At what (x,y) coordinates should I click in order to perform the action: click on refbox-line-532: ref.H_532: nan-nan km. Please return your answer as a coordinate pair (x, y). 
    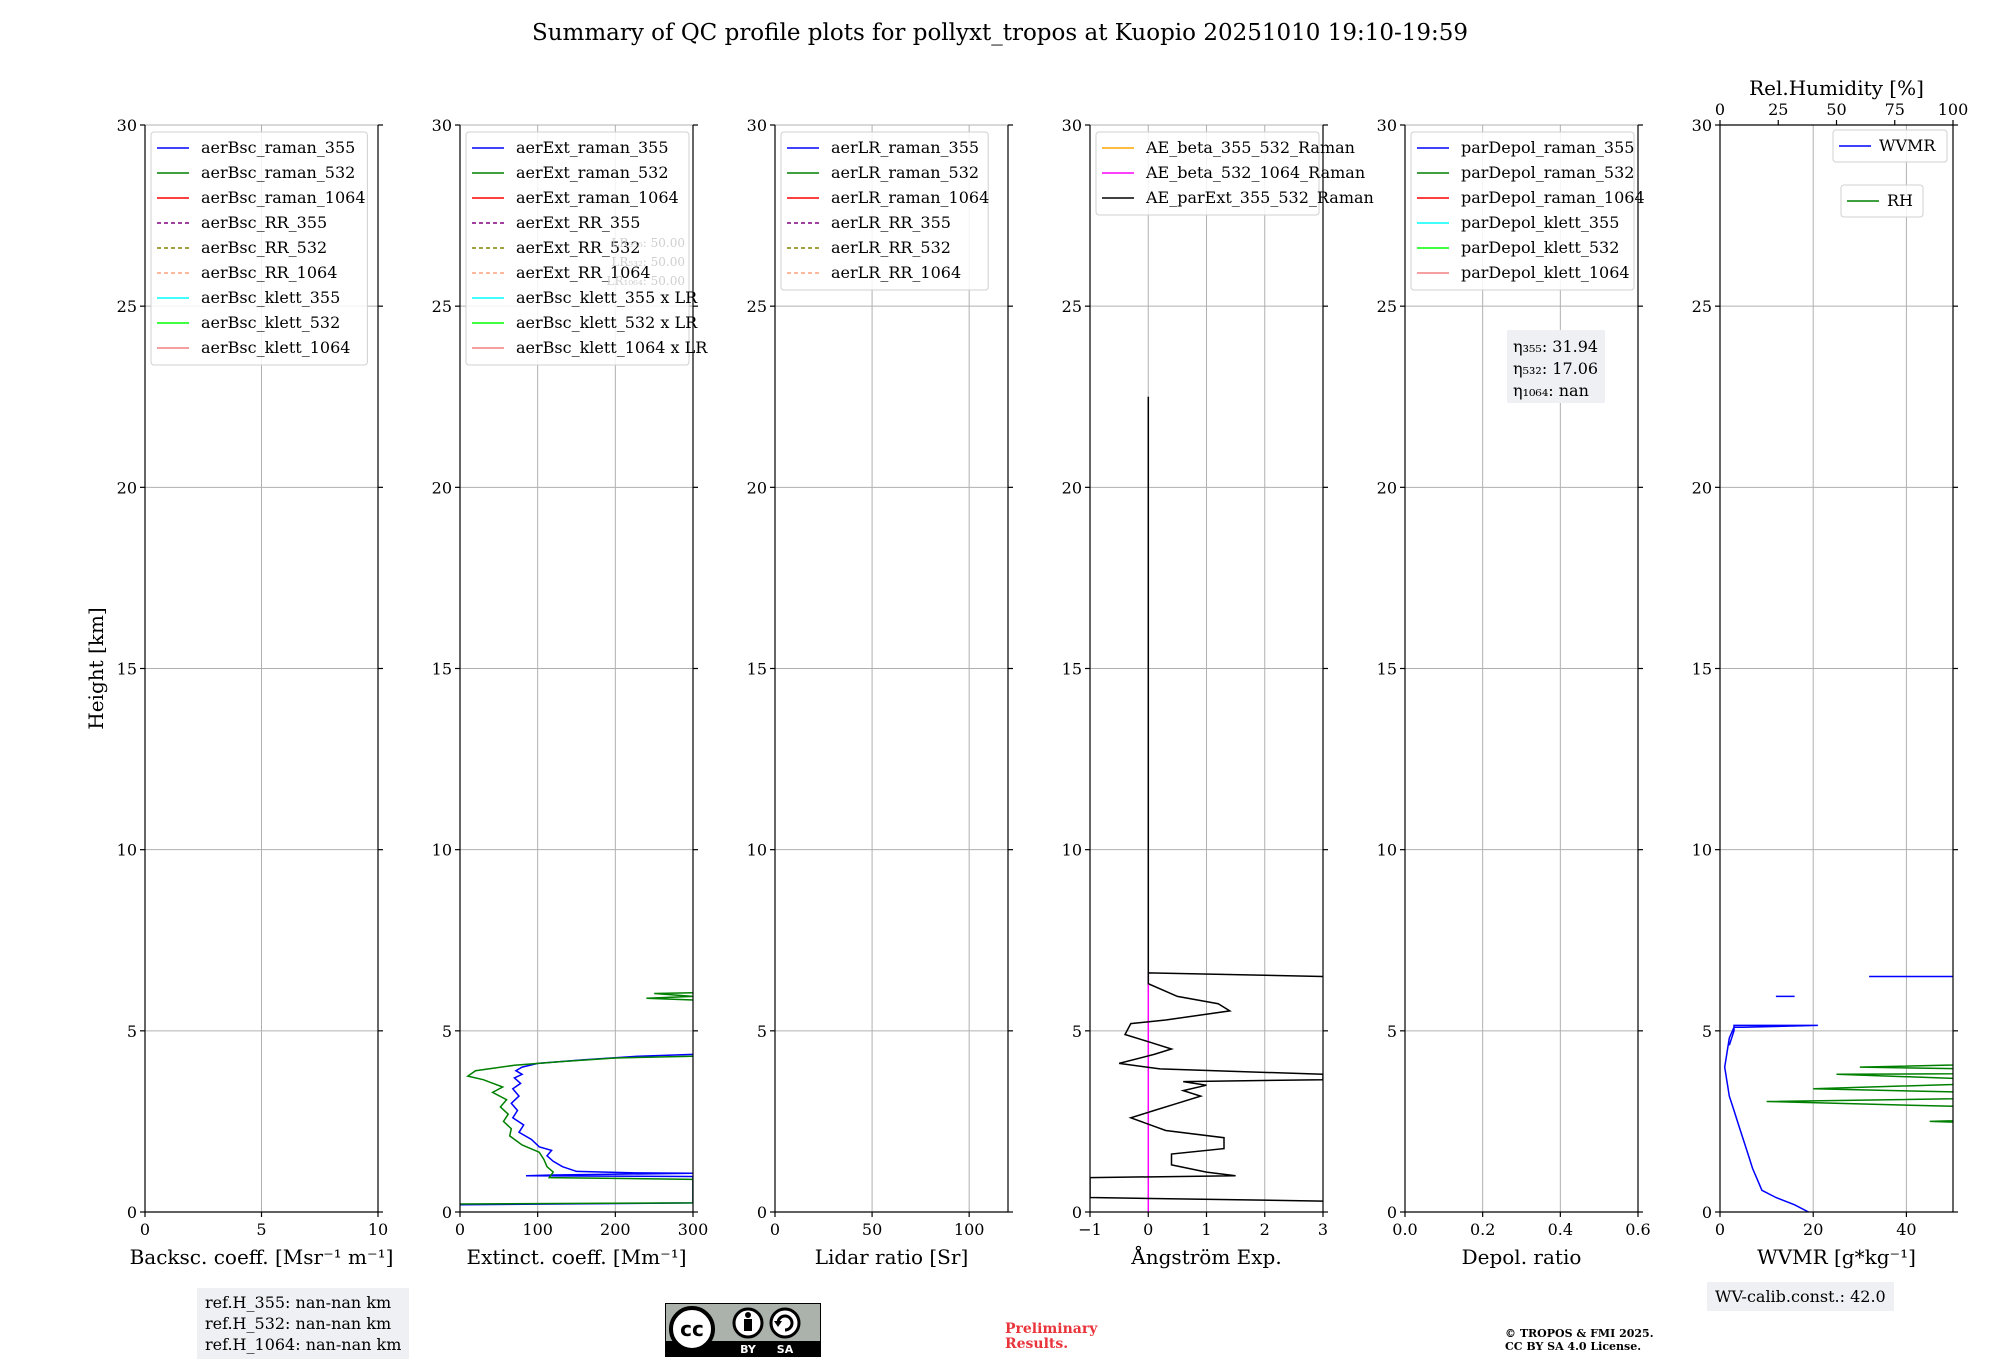
    Looking at the image, I should click on (298, 1323).